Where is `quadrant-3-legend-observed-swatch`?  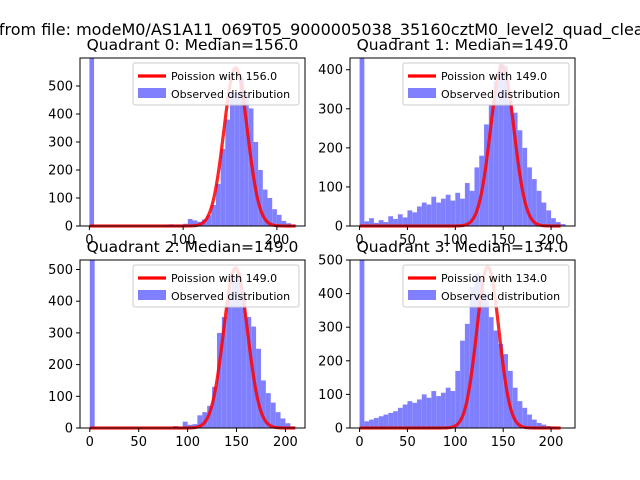
quadrant-3-legend-observed-swatch is located at coordinates (422, 295).